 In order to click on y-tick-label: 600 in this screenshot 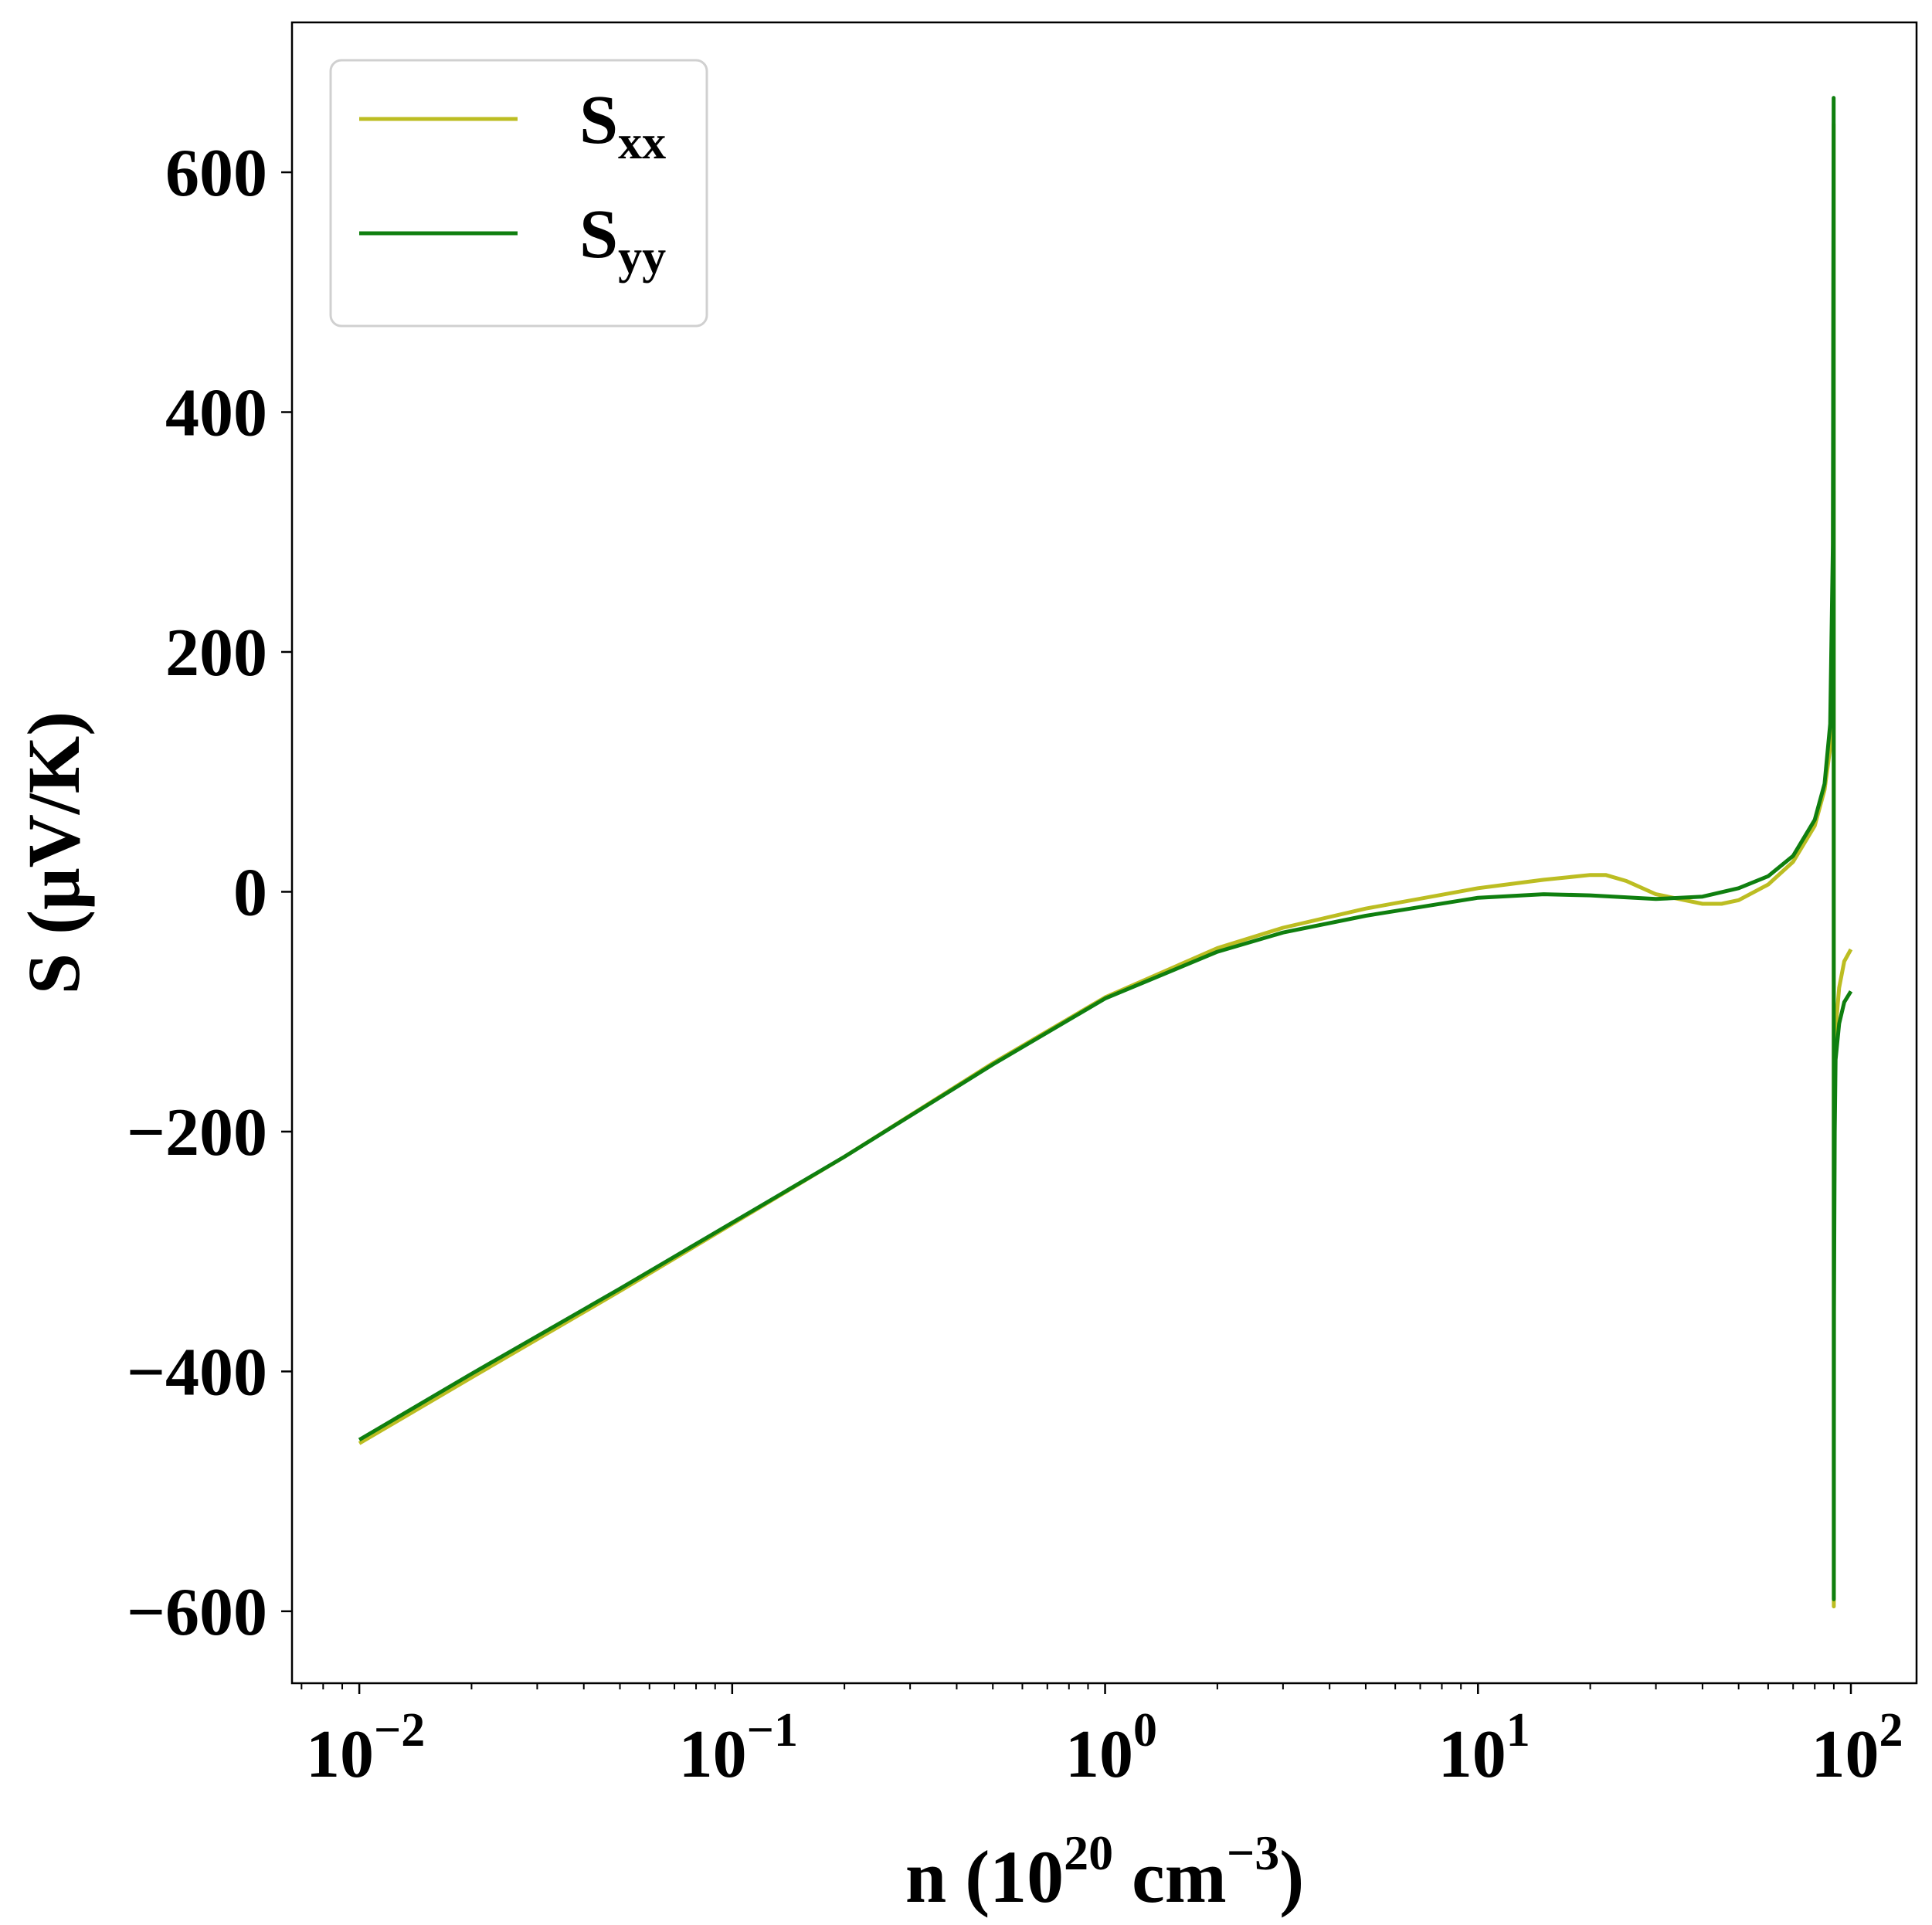, I will do `click(216, 173)`.